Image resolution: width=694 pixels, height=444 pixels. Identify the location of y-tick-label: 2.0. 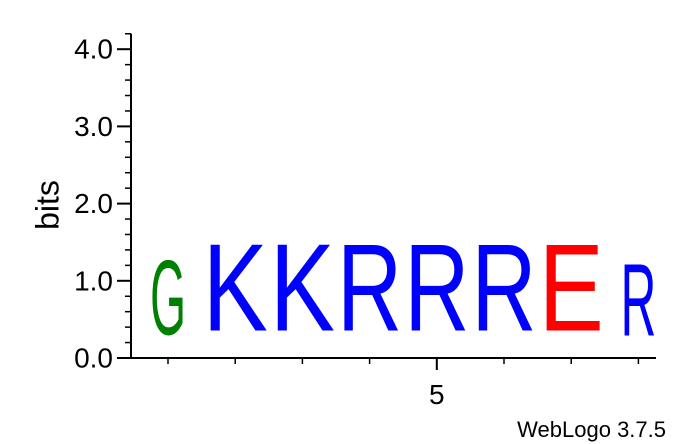
(93, 203).